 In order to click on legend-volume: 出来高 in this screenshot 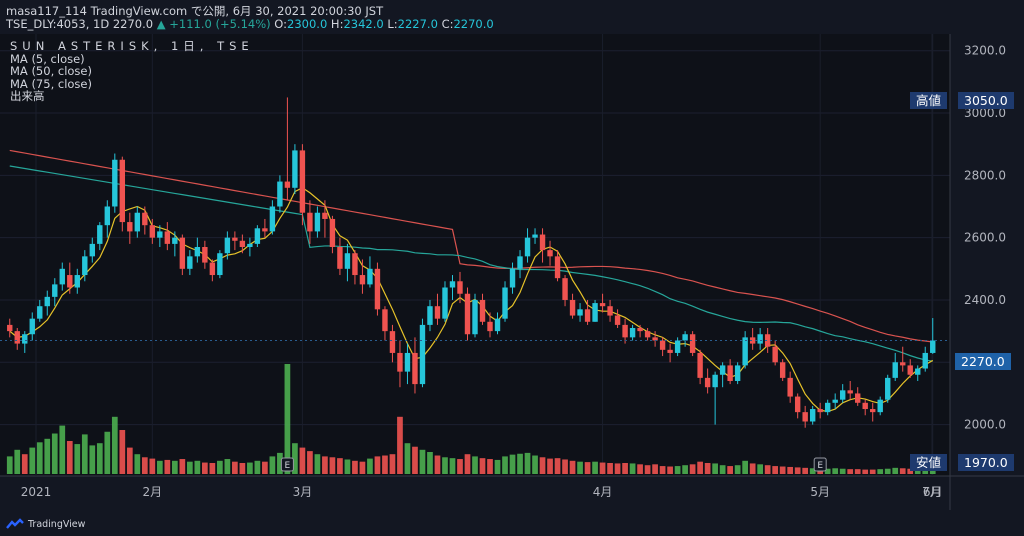, I will do `click(27, 96)`.